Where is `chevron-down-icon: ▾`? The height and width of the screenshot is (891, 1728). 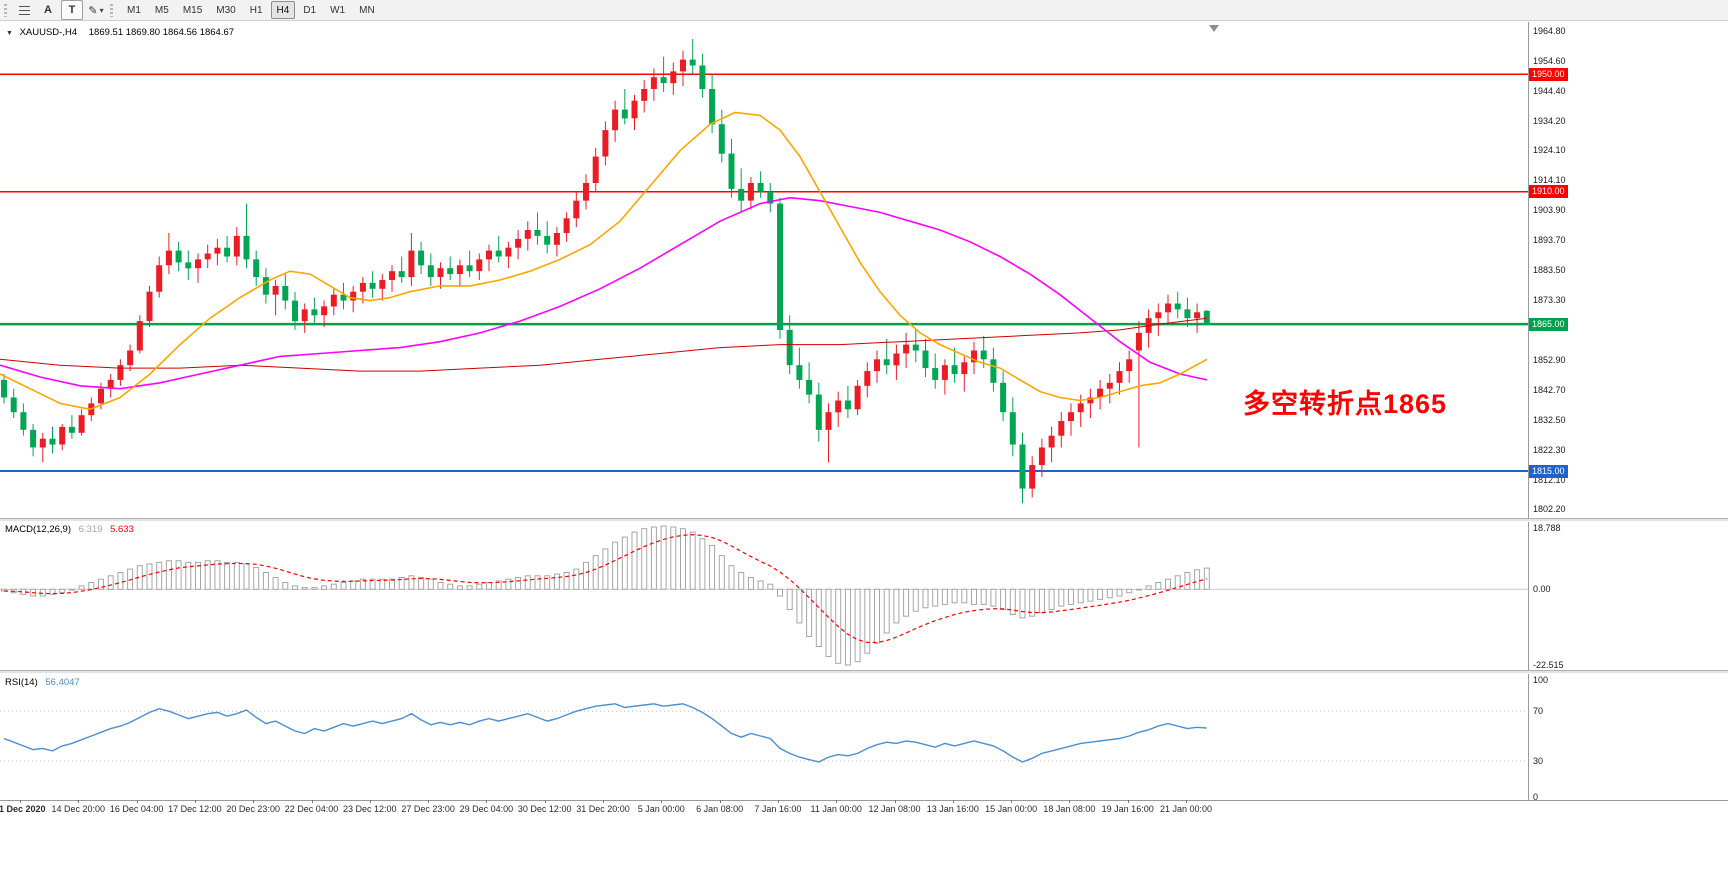
chevron-down-icon: ▾ is located at coordinates (101, 10).